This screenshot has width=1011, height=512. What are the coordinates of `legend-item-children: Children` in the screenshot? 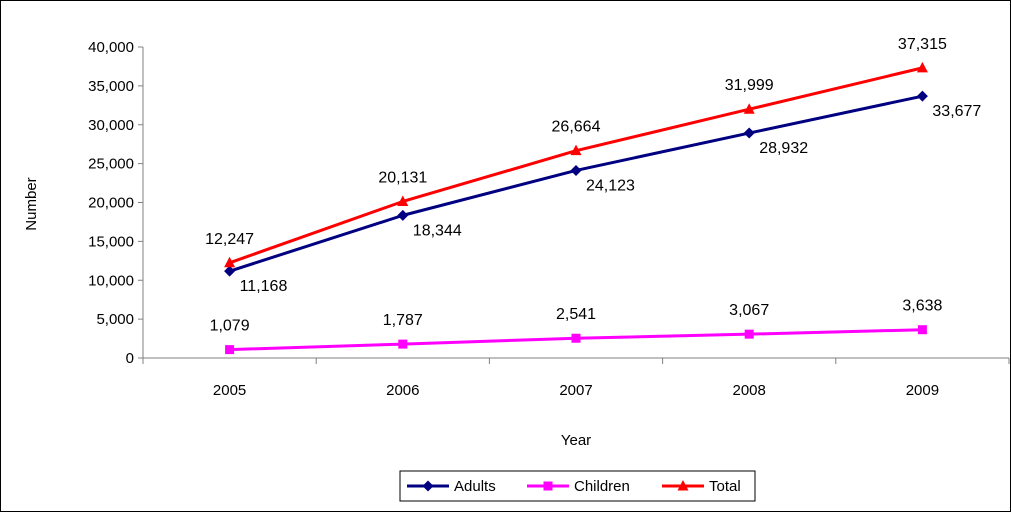 It's located at (578, 486).